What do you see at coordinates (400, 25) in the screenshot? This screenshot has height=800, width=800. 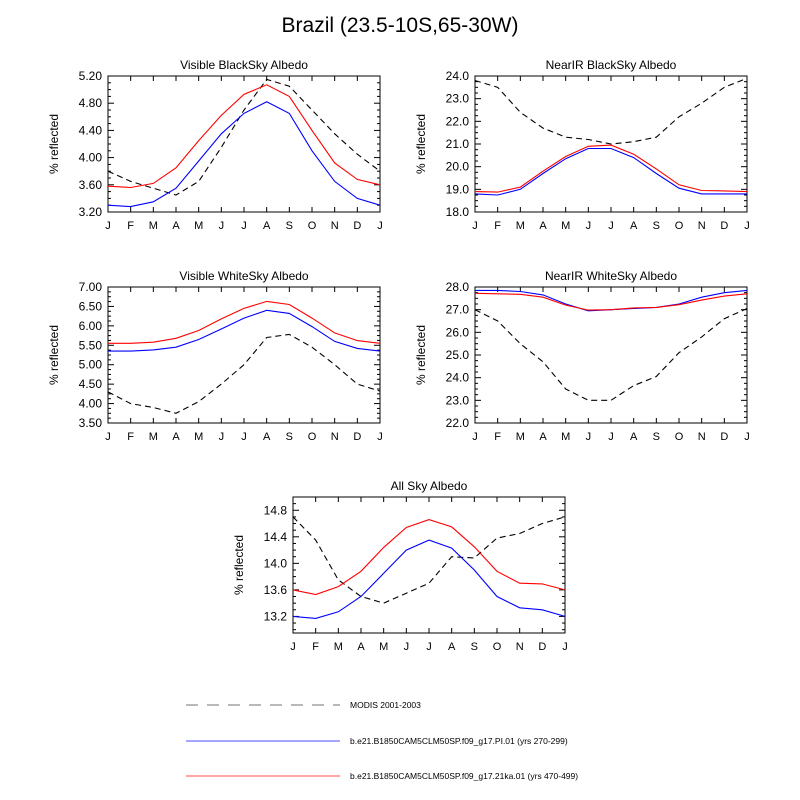 I see `page-title: Brazil (23.5-10S,65-30W)` at bounding box center [400, 25].